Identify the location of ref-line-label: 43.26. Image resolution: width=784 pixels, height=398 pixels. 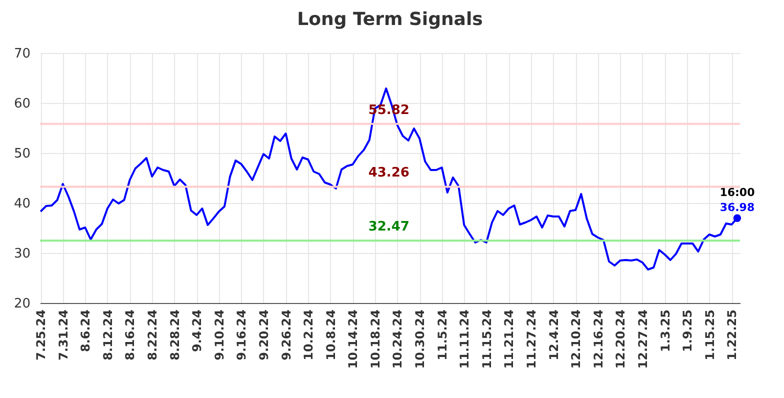
(389, 173).